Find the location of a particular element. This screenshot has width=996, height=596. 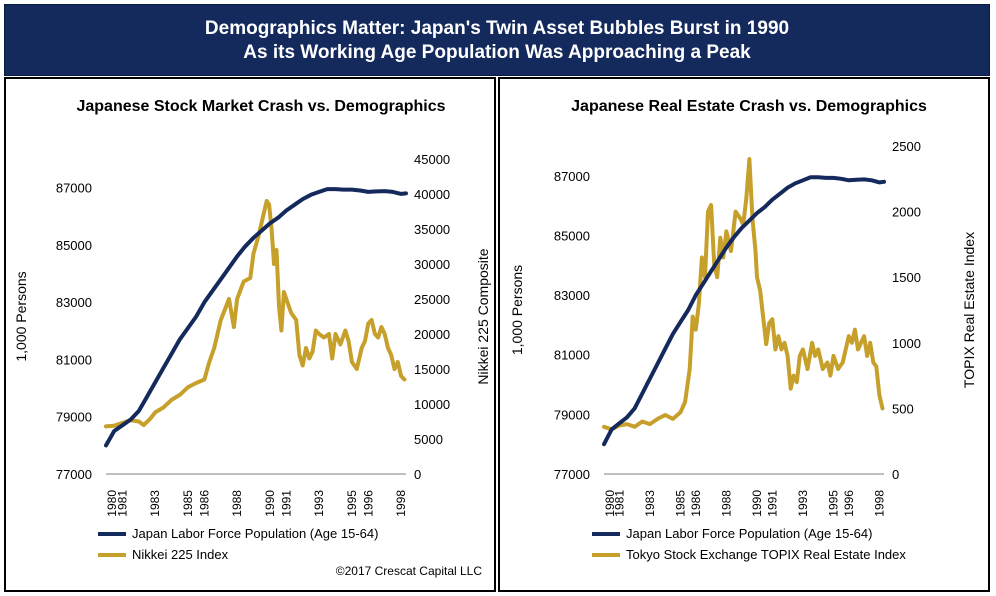

right-axis-tick-label: 1500 is located at coordinates (906, 277).